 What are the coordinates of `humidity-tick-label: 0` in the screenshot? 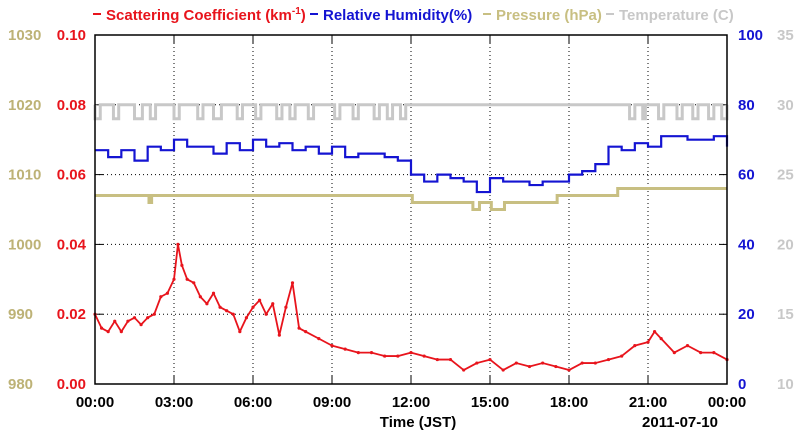 It's located at (742, 384).